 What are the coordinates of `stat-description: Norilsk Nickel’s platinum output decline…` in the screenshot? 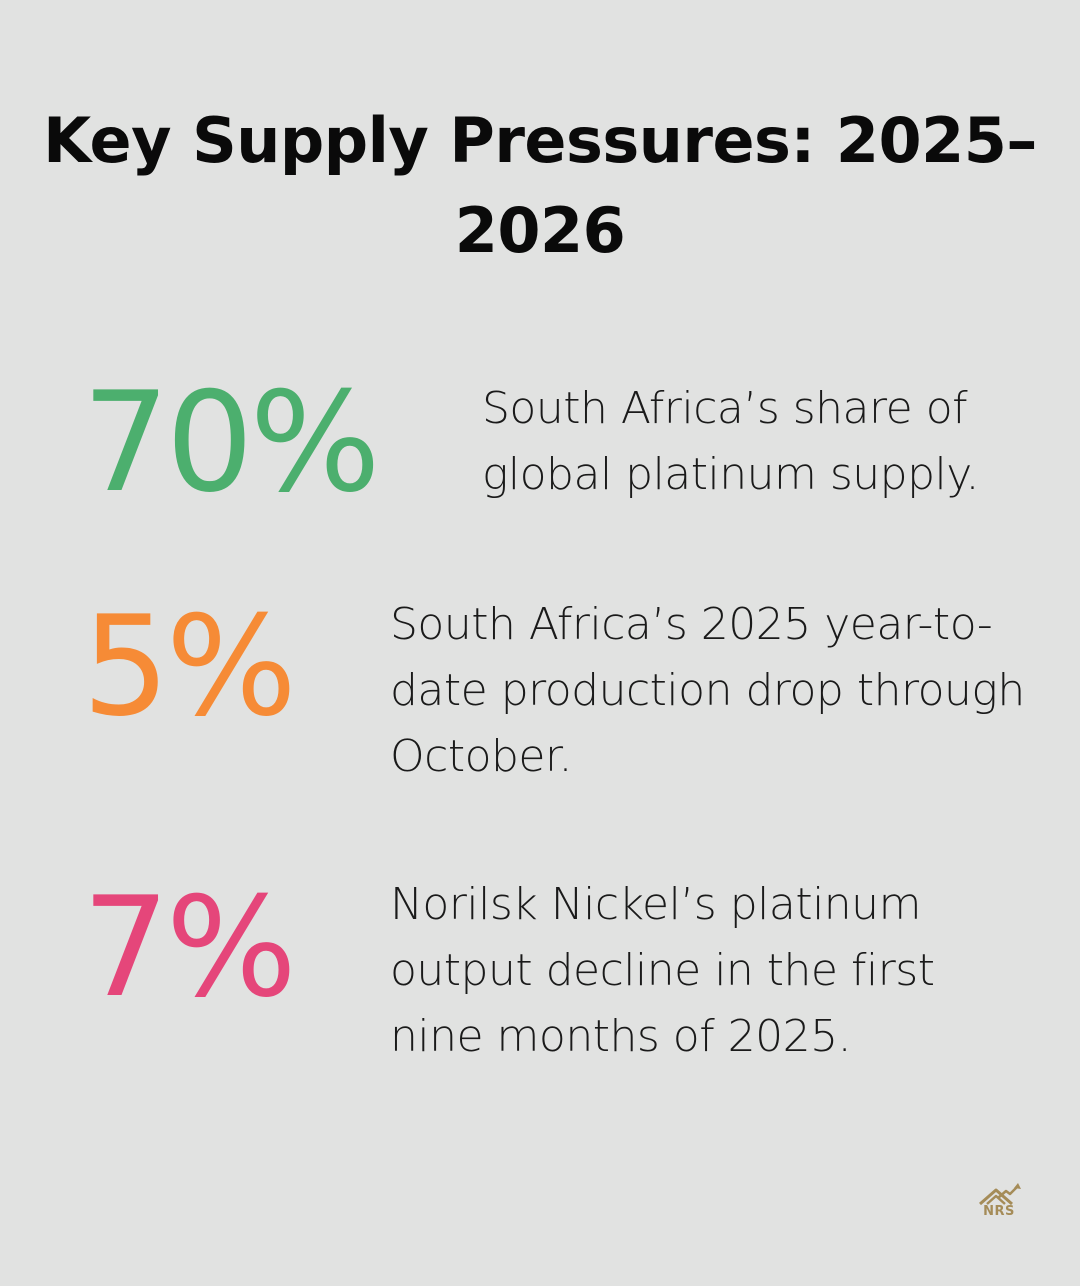 It's located at (662, 970).